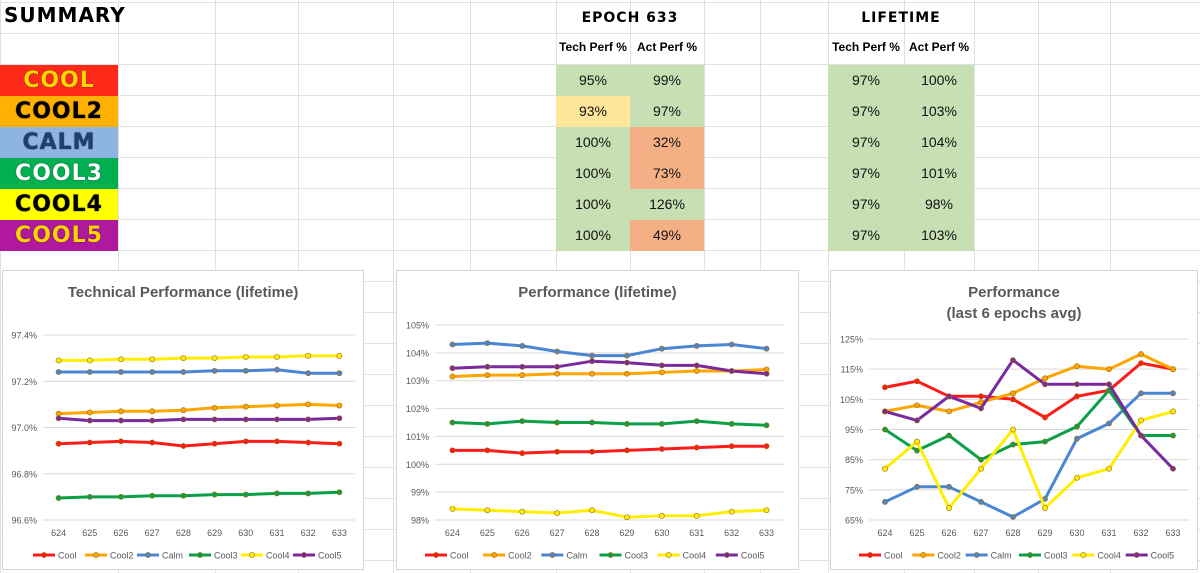 The image size is (1200, 573). Describe the element at coordinates (630, 18) in the screenshot. I see `epoch-title: EPOCH 633` at that location.